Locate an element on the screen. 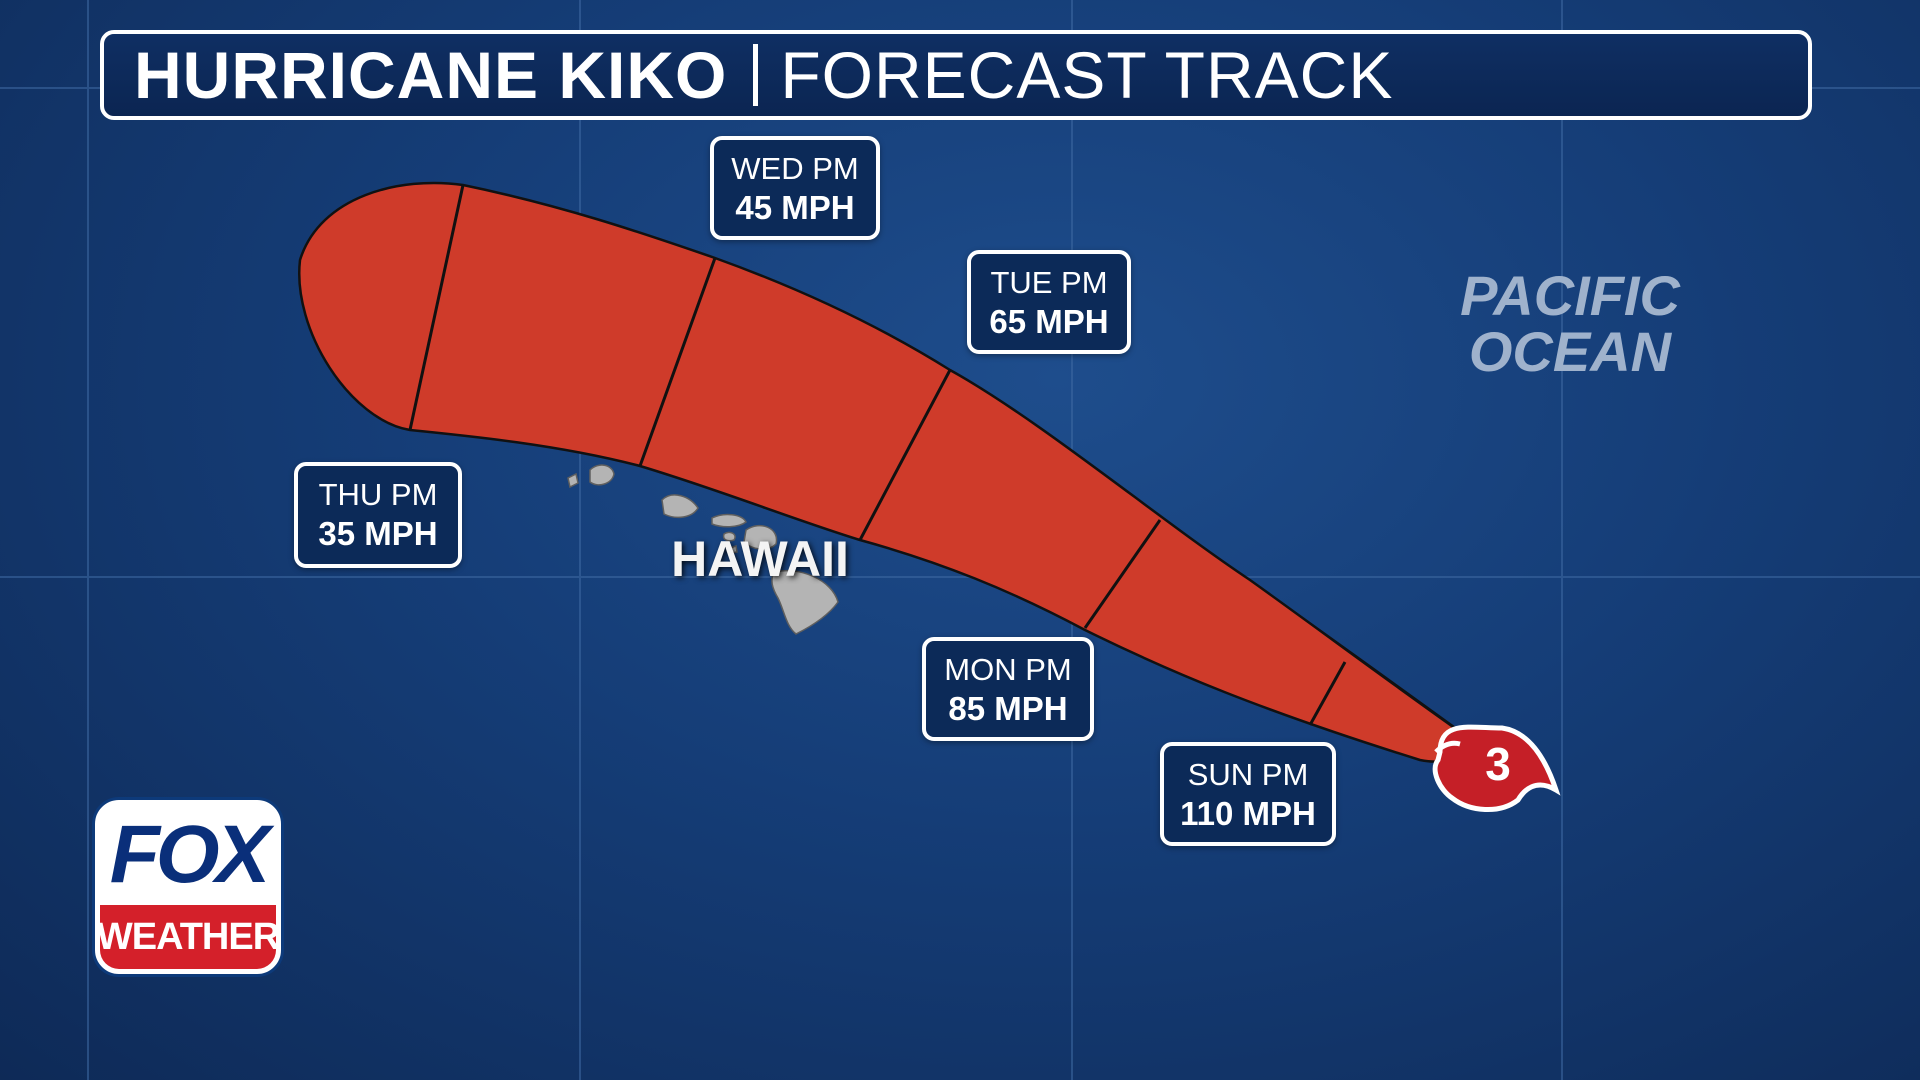 The image size is (1920, 1080). forecast-speed: 110 MPH is located at coordinates (1248, 813).